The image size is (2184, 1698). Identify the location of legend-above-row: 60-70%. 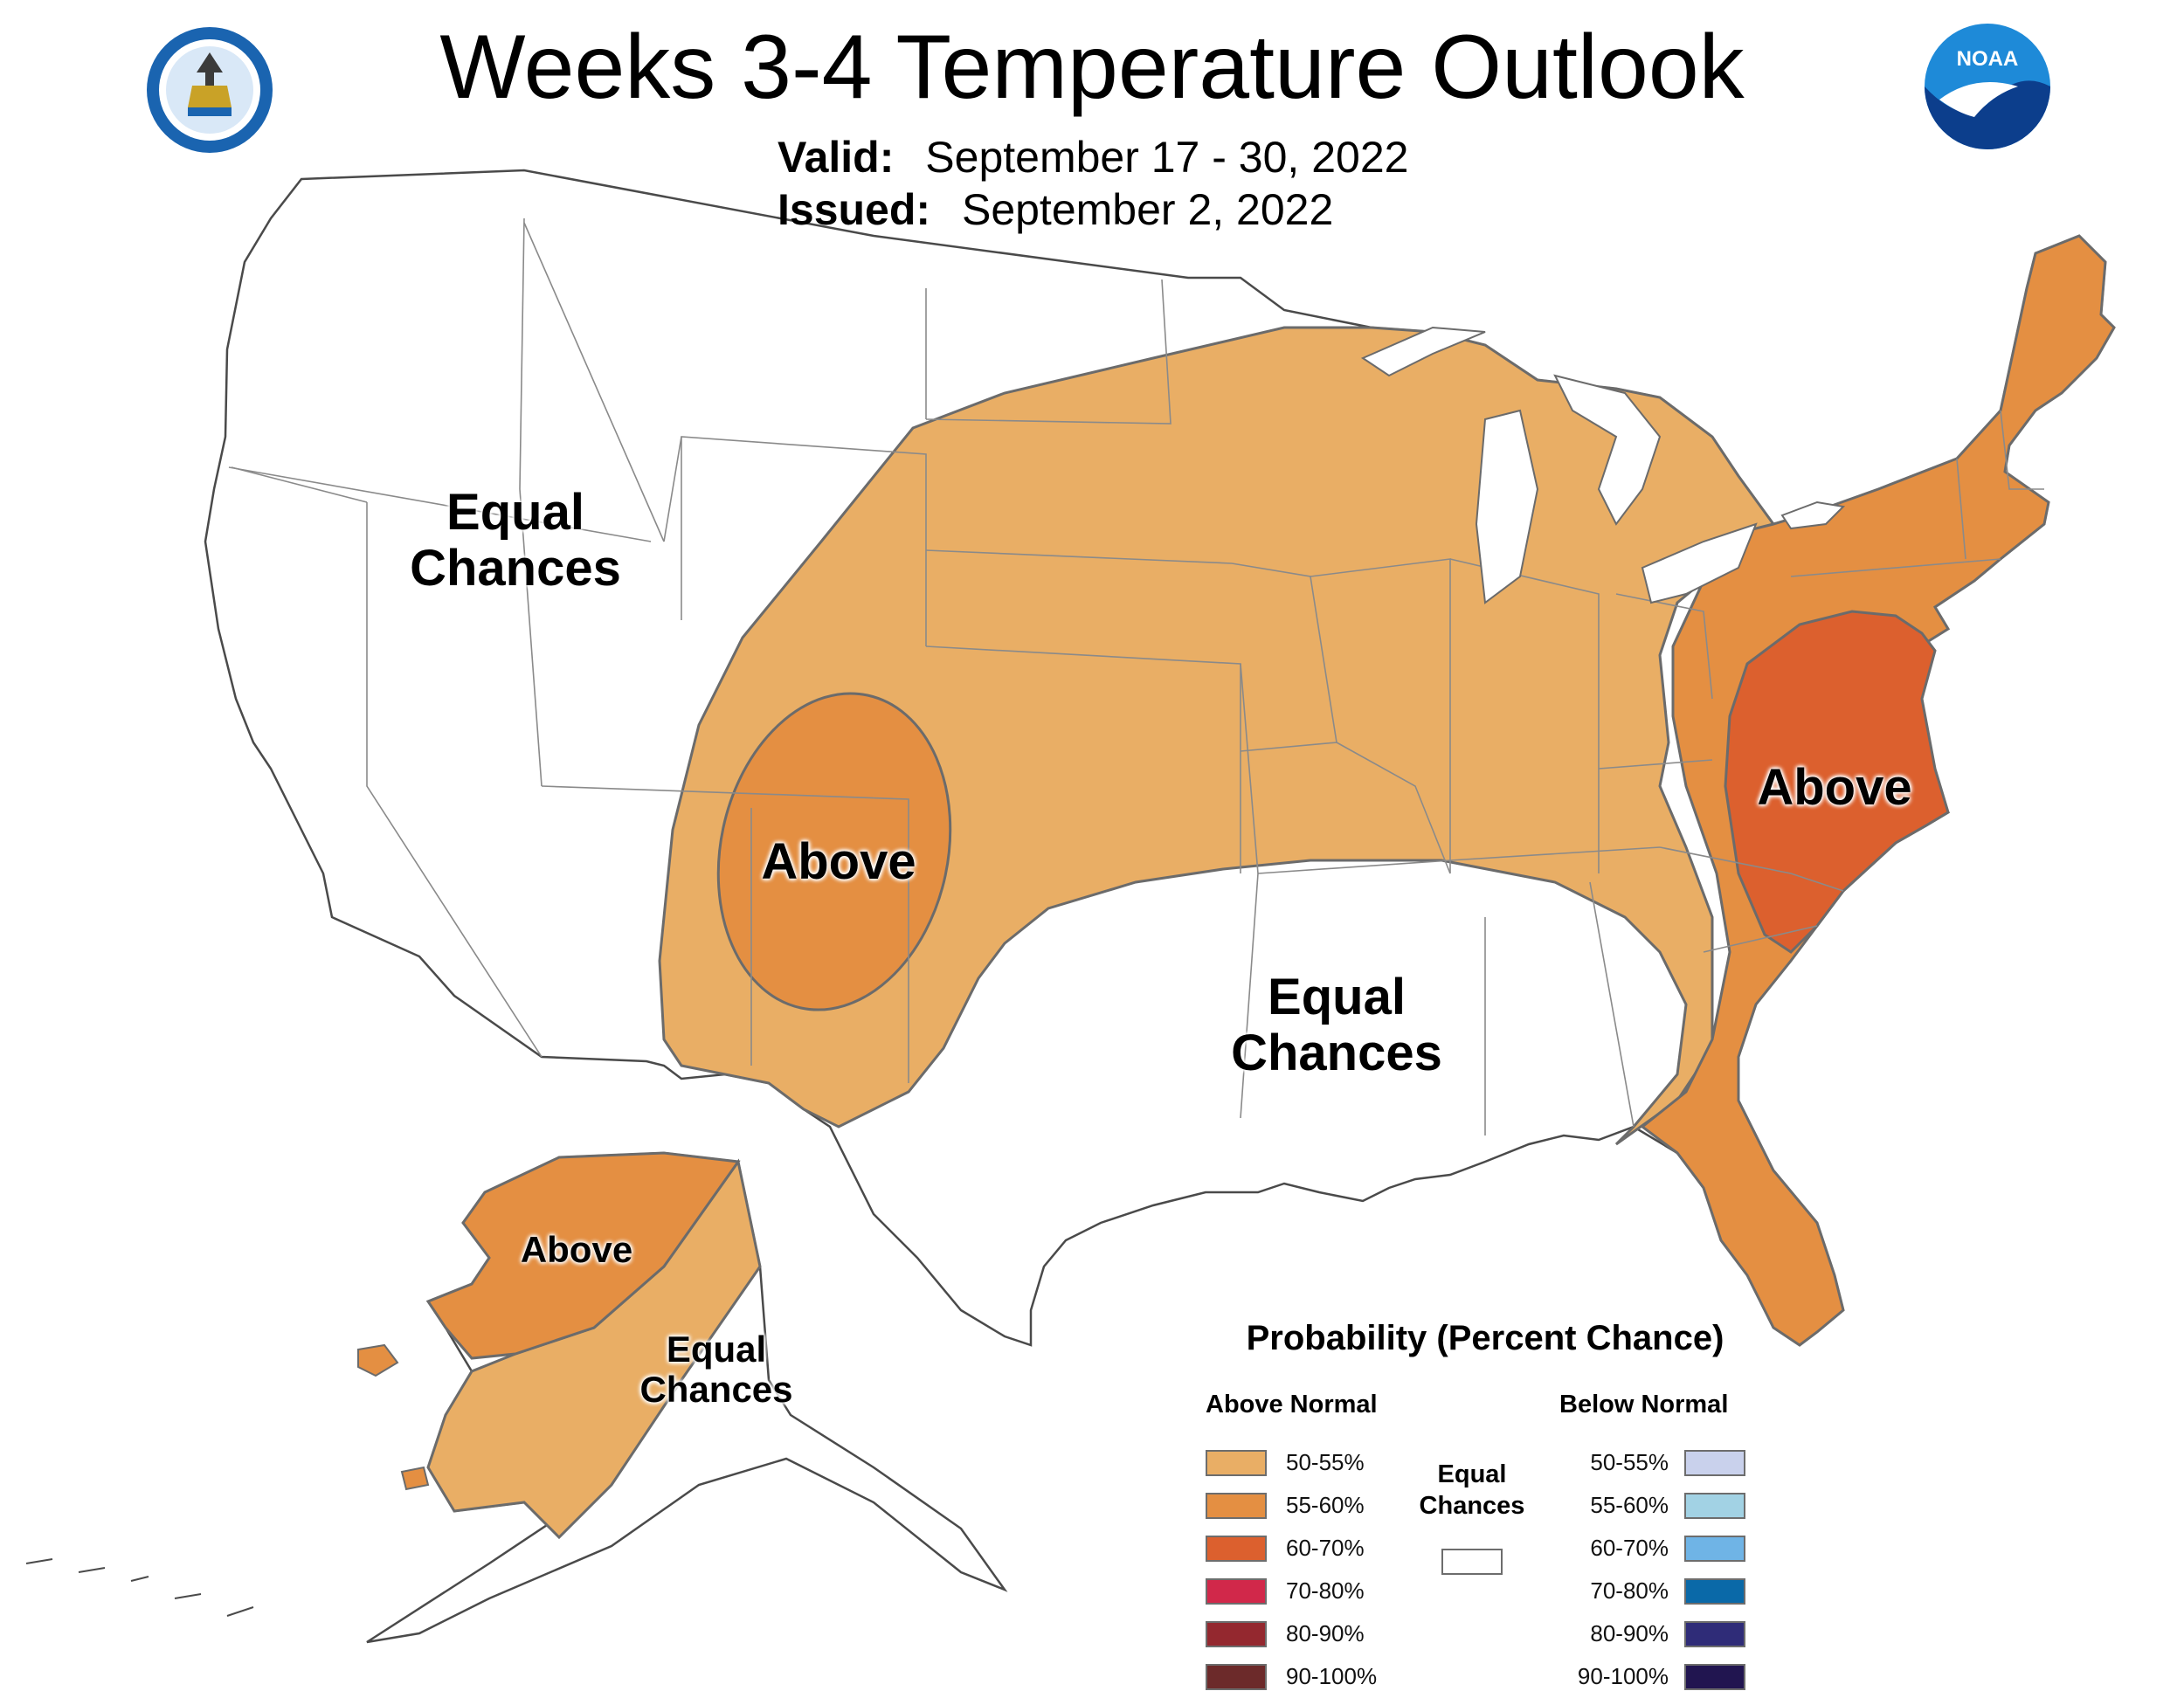
(1291, 1548).